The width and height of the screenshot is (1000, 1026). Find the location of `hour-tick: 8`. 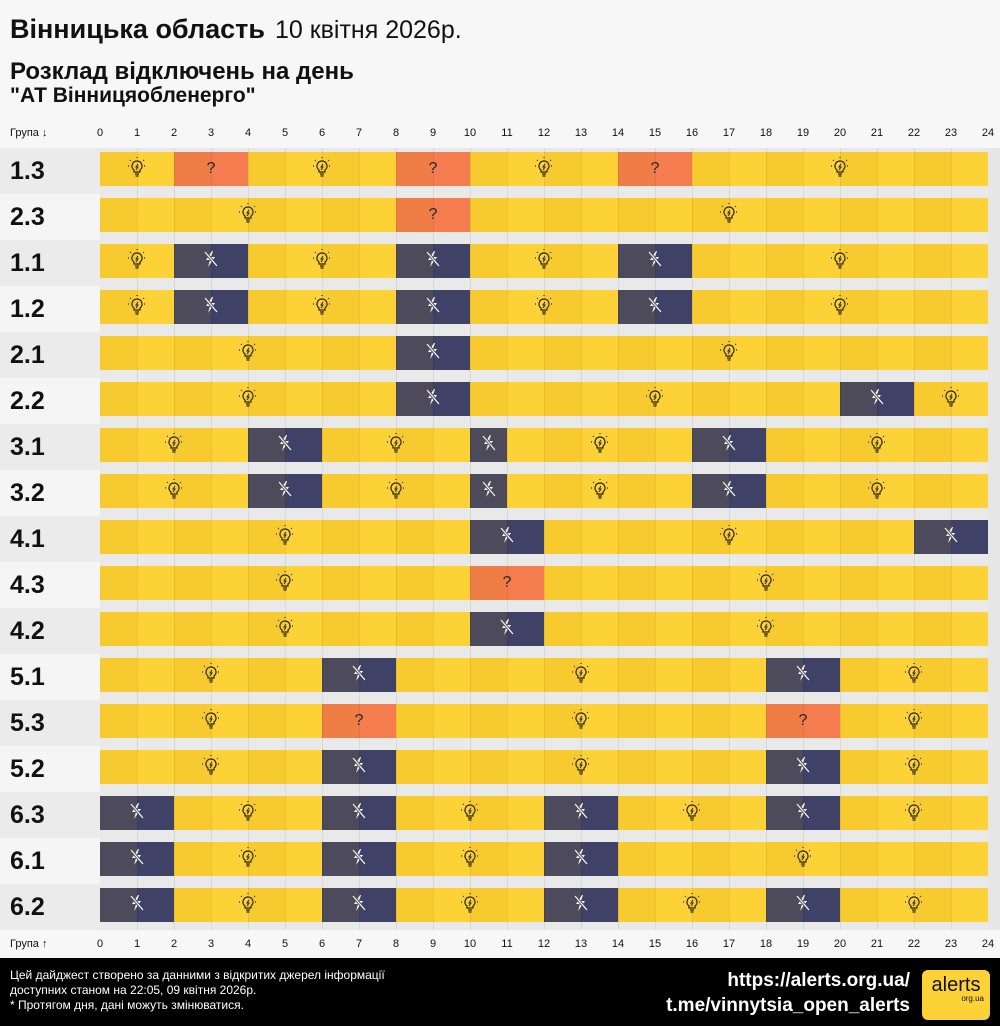

hour-tick: 8 is located at coordinates (396, 133).